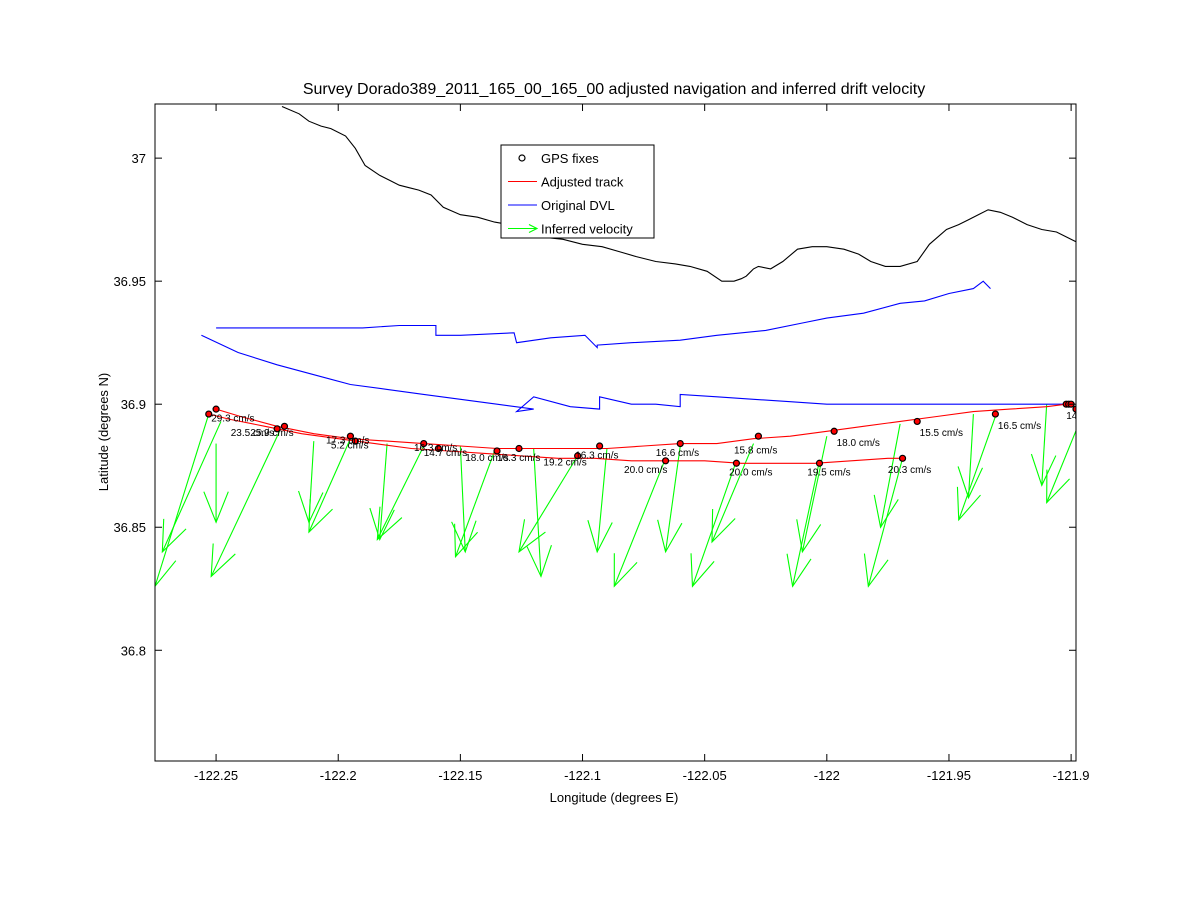 This screenshot has width=1188, height=900. I want to click on y-tick-label: 36.95, so click(129, 281).